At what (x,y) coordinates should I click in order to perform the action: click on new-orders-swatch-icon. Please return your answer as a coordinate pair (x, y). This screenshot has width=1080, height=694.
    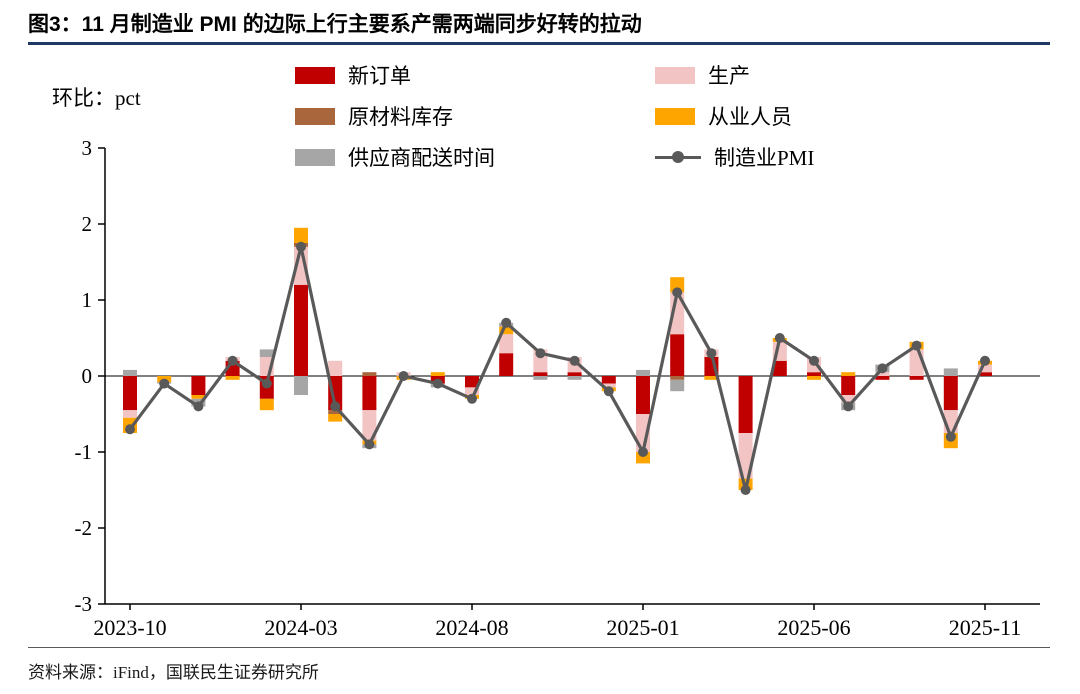
    Looking at the image, I should click on (315, 75).